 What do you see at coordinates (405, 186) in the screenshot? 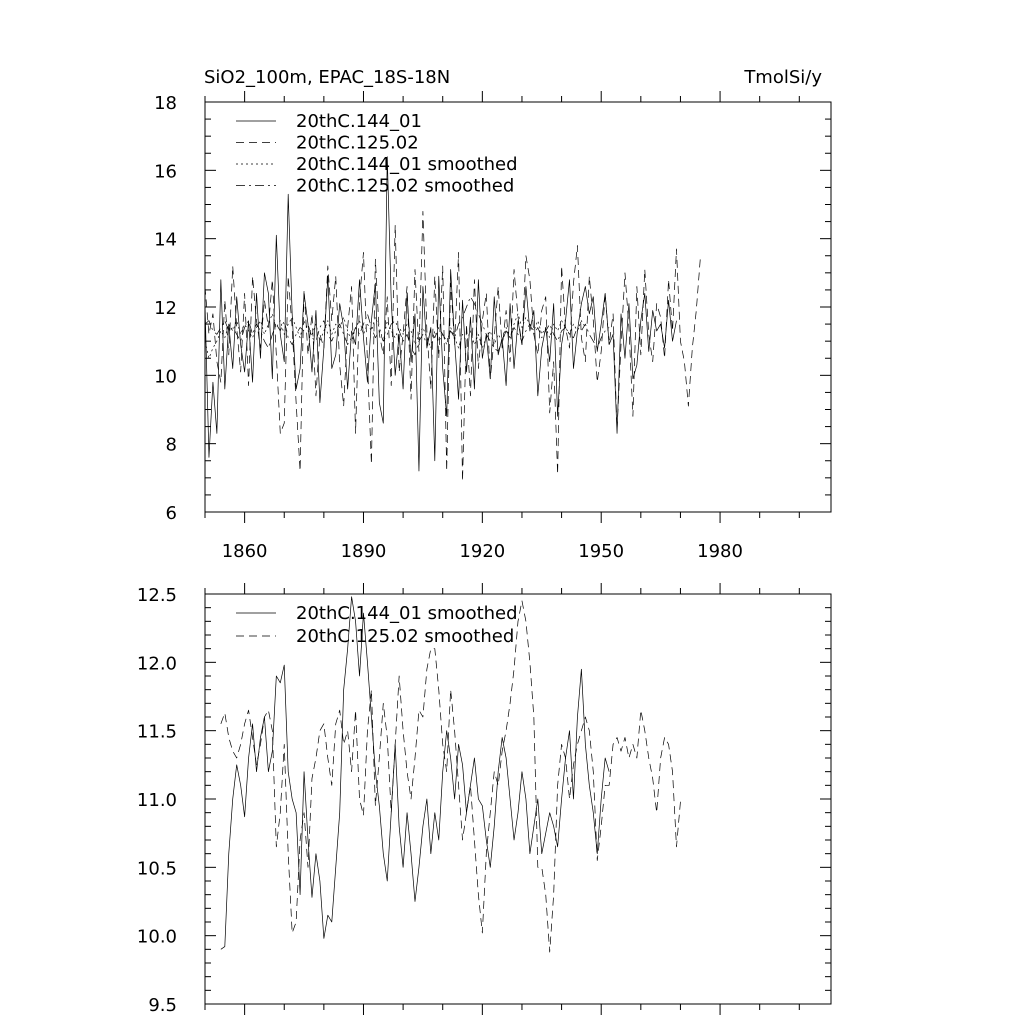
I see `legend-label-4: 20thC.125.02 smoothed` at bounding box center [405, 186].